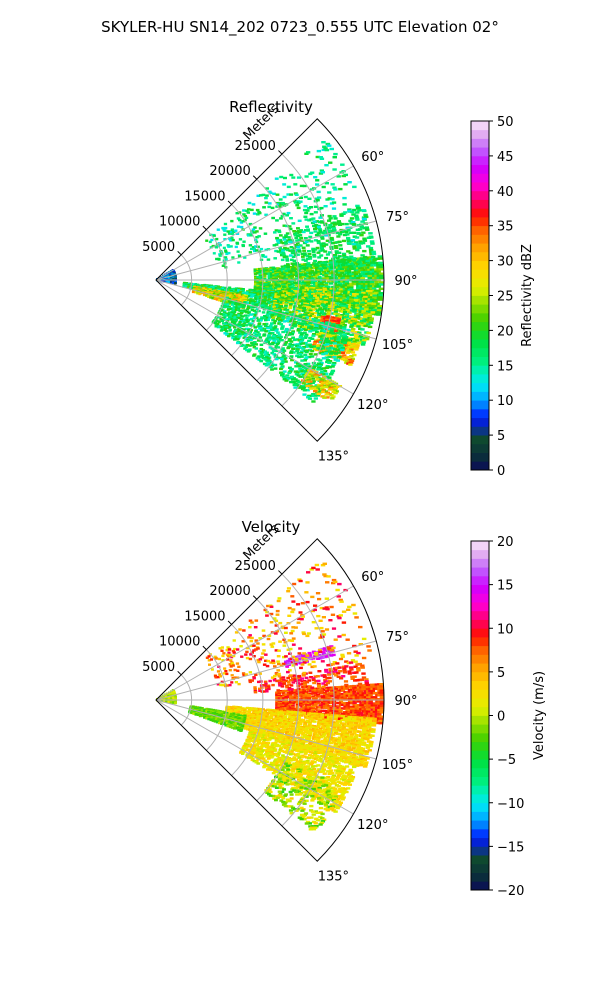  I want to click on range-tick, so click(255, 177).